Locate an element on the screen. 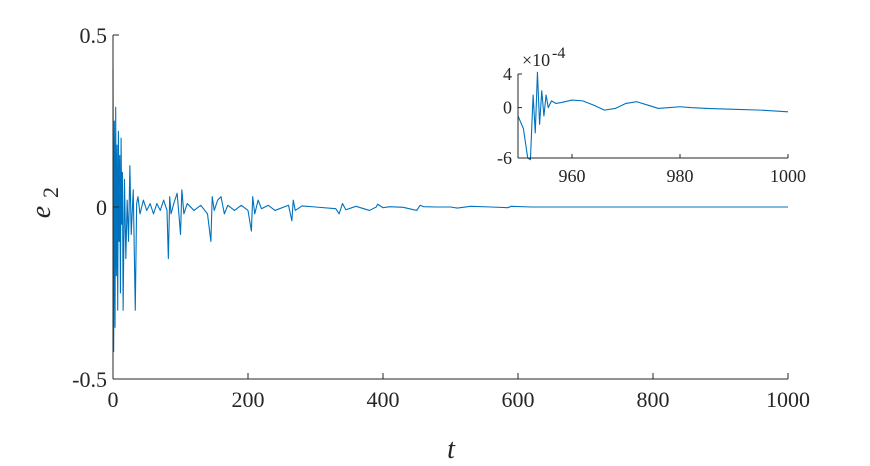 The image size is (870, 466). inset-x-tick-label: 960 is located at coordinates (572, 176).